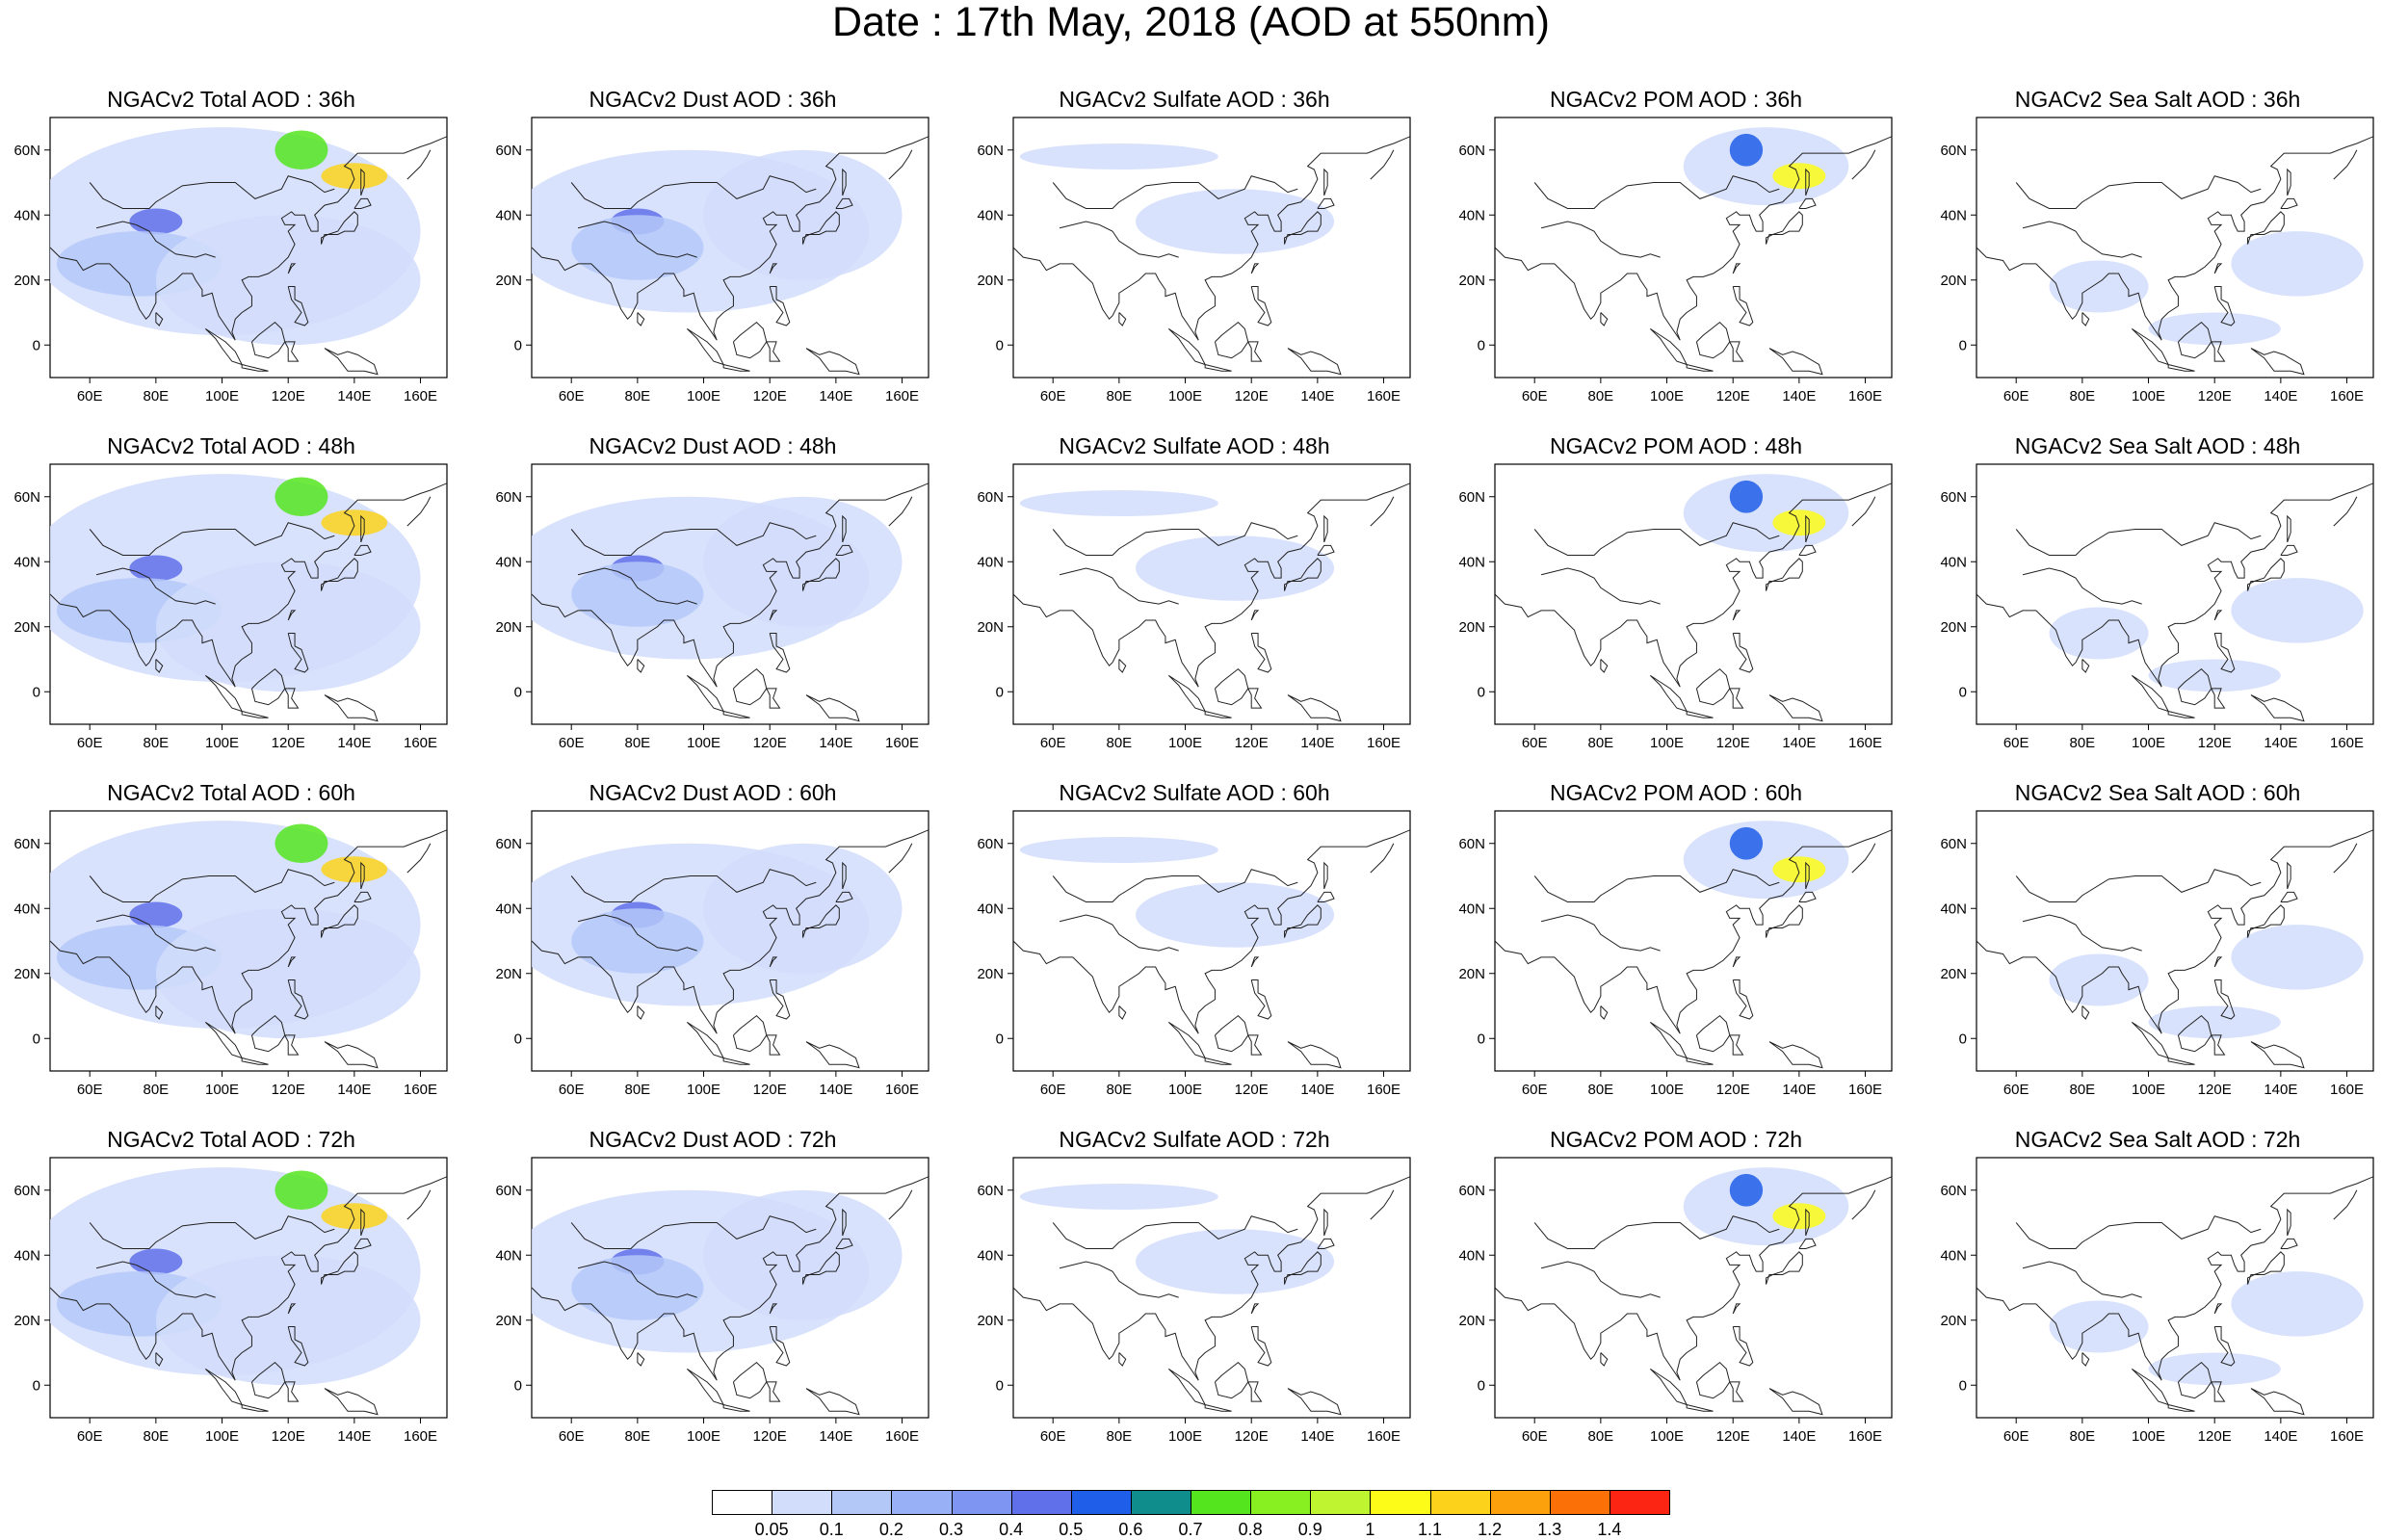 The image size is (2382, 1540). Describe the element at coordinates (1195, 445) in the screenshot. I see `panel-title: NGACv2 Sulfate AOD : 48h` at that location.